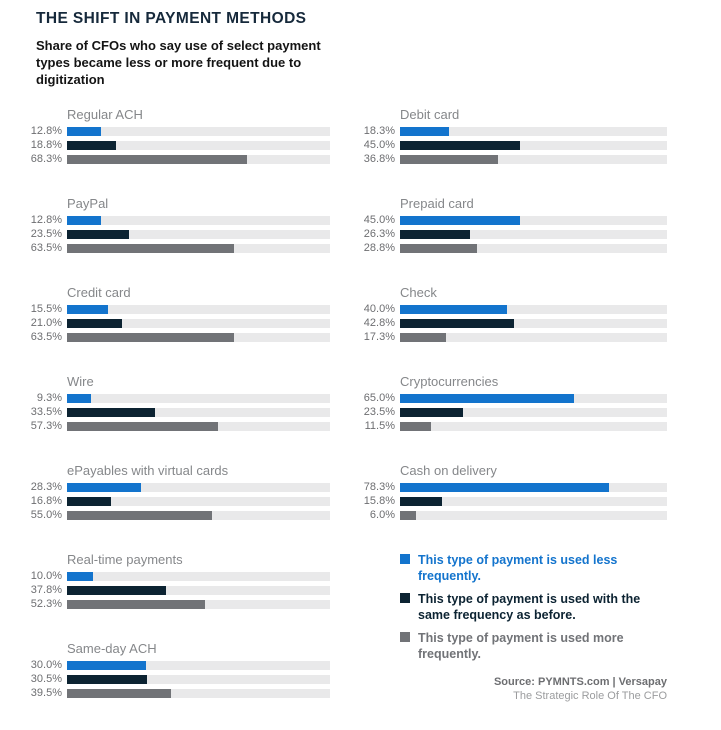 The width and height of the screenshot is (721, 730). Describe the element at coordinates (46, 514) in the screenshot. I see `value-label: 55.0%` at that location.